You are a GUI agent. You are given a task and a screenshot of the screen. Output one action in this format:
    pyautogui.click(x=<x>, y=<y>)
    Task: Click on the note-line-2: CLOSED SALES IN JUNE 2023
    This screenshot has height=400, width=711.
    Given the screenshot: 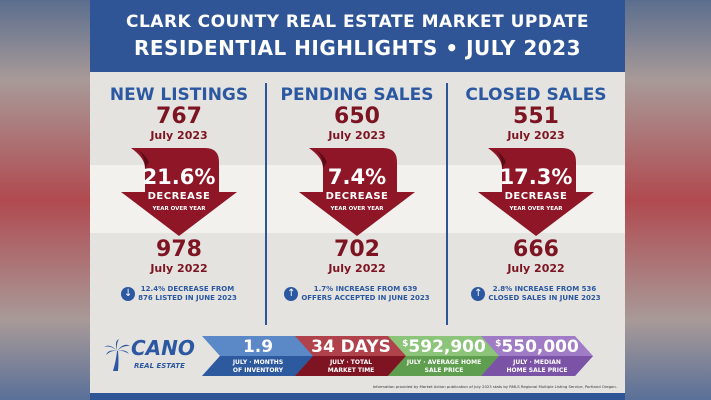 What is the action you would take?
    pyautogui.click(x=544, y=298)
    